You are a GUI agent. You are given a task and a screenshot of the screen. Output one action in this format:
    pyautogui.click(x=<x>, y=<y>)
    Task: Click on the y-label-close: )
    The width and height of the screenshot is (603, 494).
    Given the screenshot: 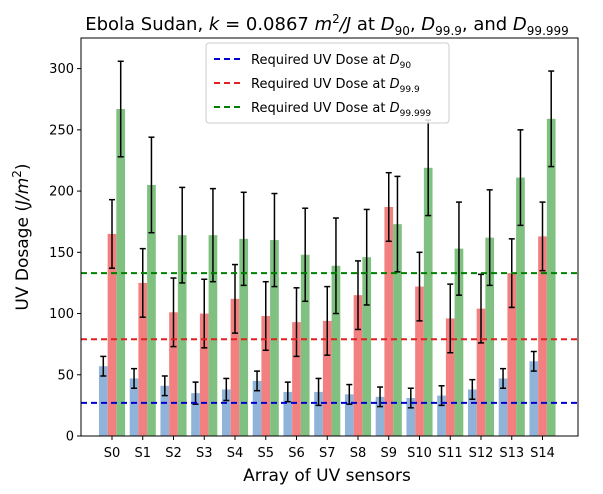 What is the action you would take?
    pyautogui.click(x=23, y=166)
    